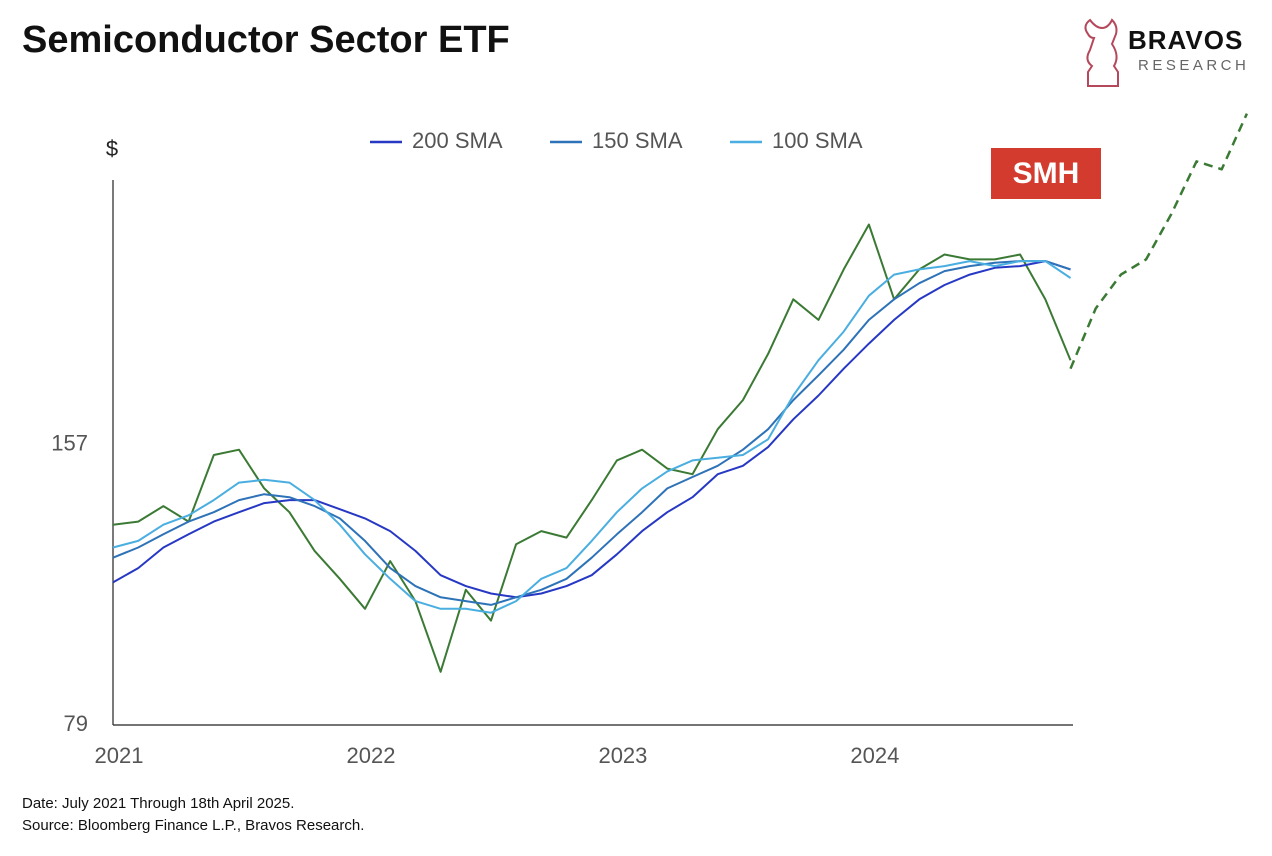  I want to click on y-tick-label: 157, so click(69, 442).